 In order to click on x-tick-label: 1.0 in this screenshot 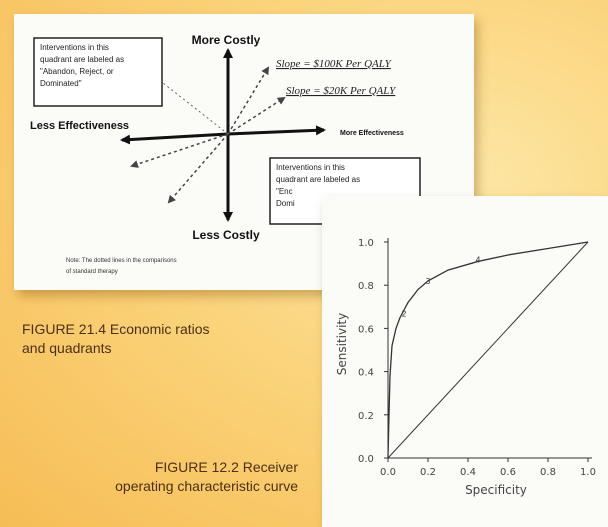, I will do `click(588, 472)`.